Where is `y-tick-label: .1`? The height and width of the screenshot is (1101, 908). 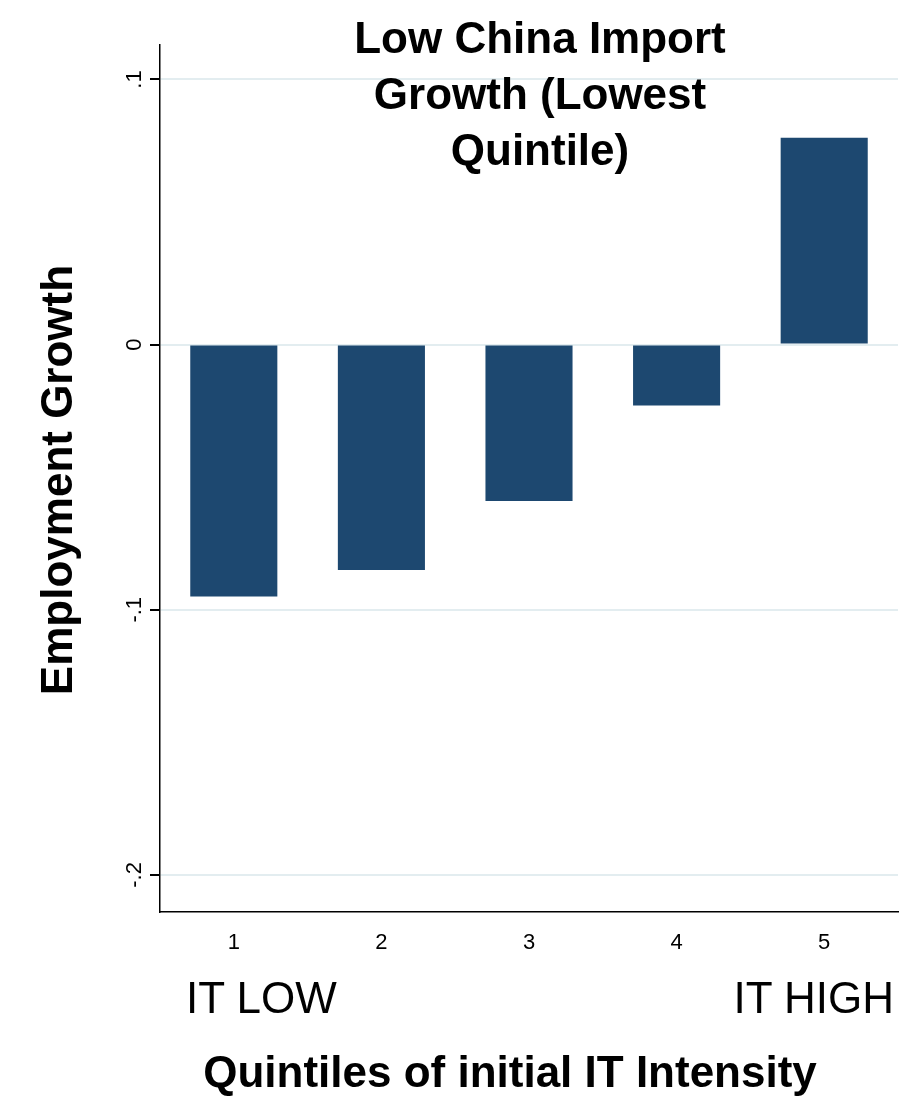
y-tick-label: .1 is located at coordinates (134, 79).